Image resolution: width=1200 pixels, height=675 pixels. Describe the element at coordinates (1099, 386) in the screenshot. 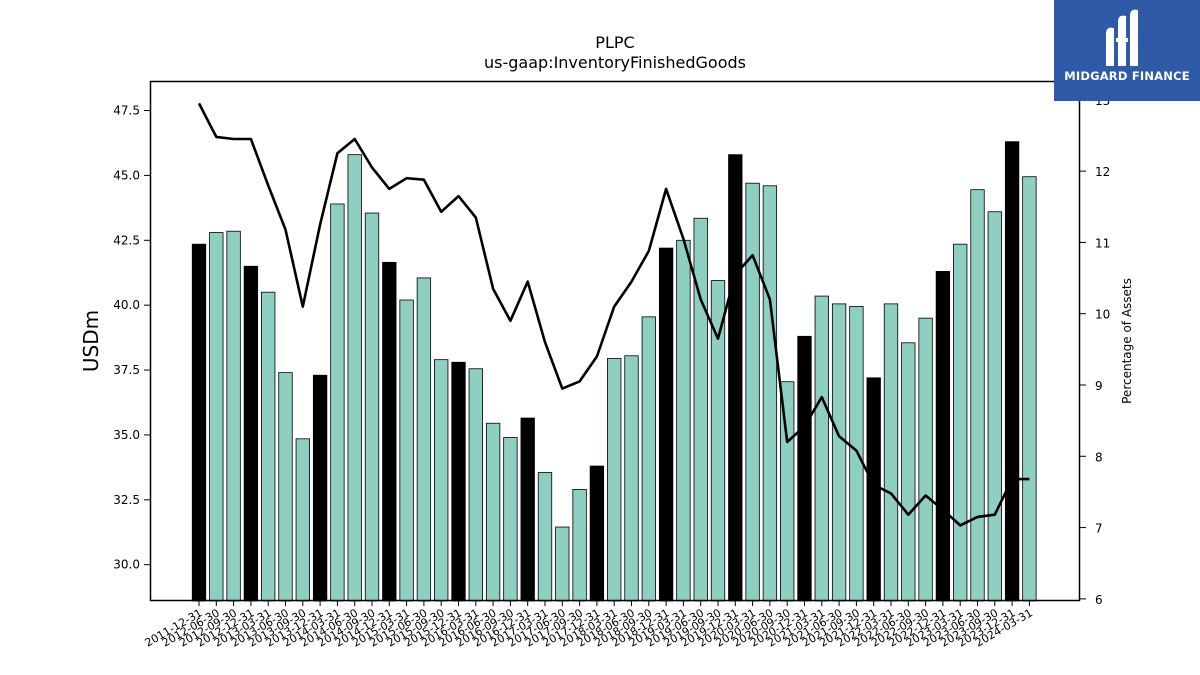

I see `y2-tick-label: 9` at that location.